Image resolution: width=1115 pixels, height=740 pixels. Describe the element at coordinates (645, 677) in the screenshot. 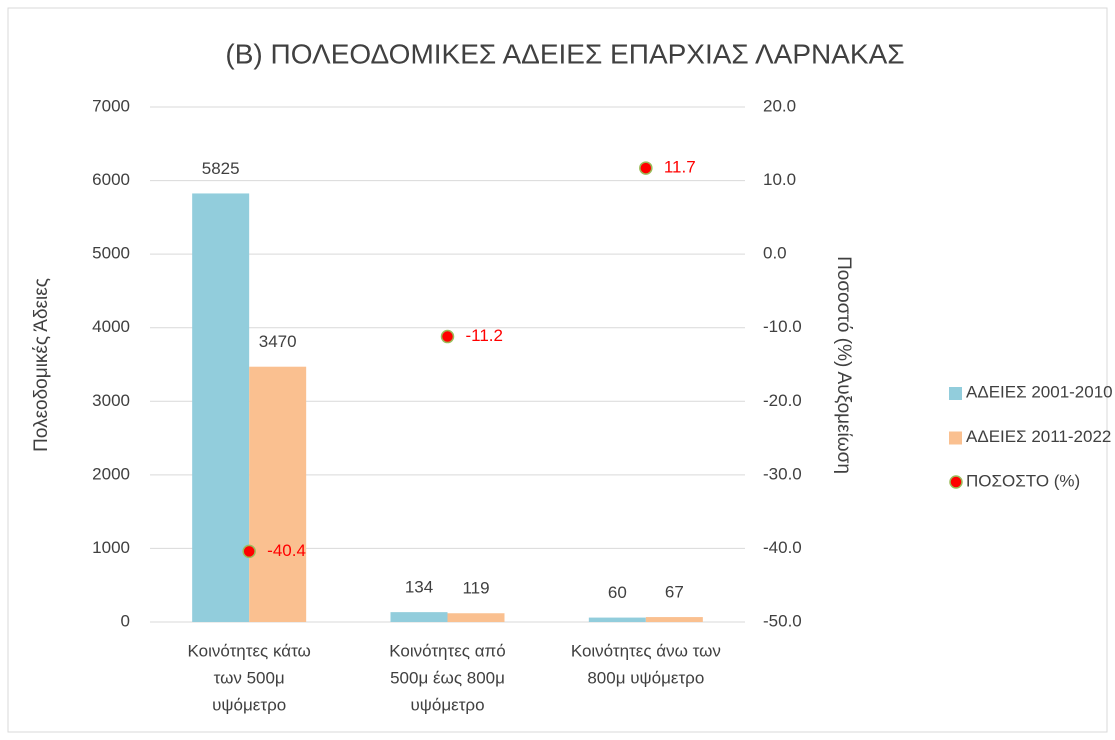

I see `x-tick-label: 800μ υψόμετρο` at that location.